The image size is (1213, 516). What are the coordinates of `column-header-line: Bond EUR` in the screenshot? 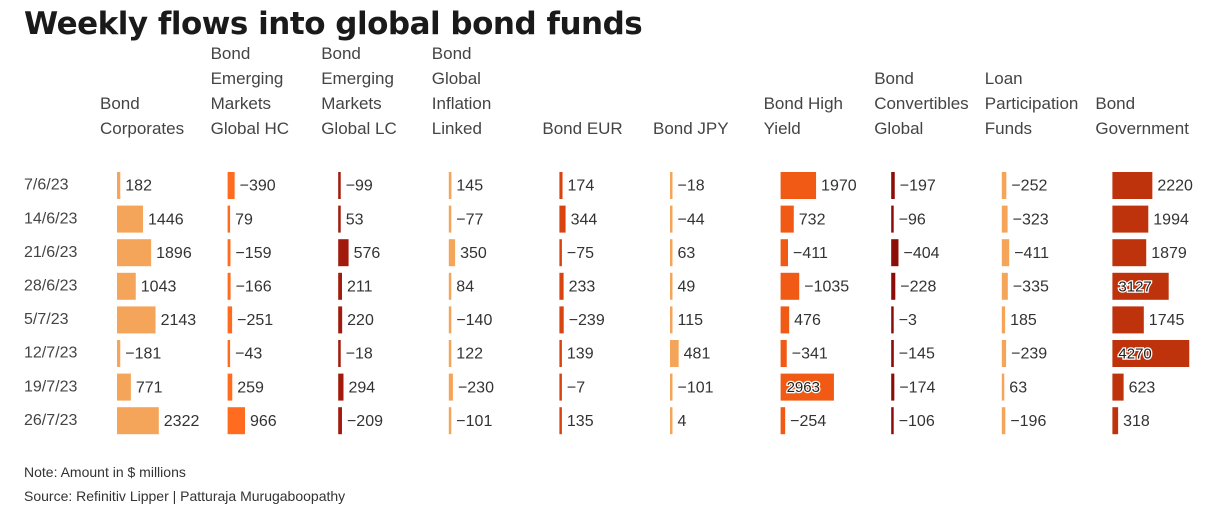 It's located at (582, 128).